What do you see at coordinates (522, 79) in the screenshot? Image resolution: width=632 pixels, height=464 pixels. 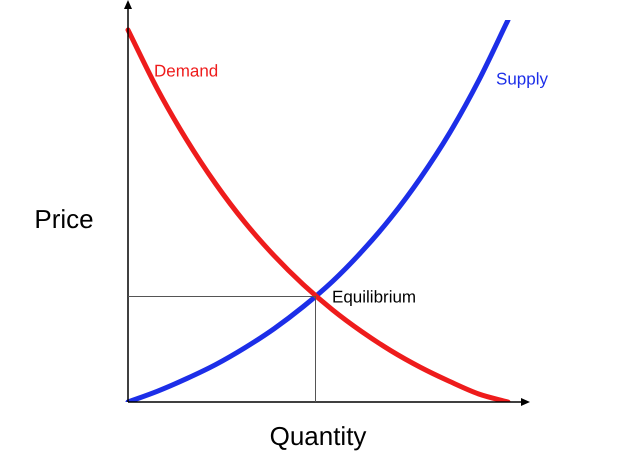 I see `series-label: Supply` at bounding box center [522, 79].